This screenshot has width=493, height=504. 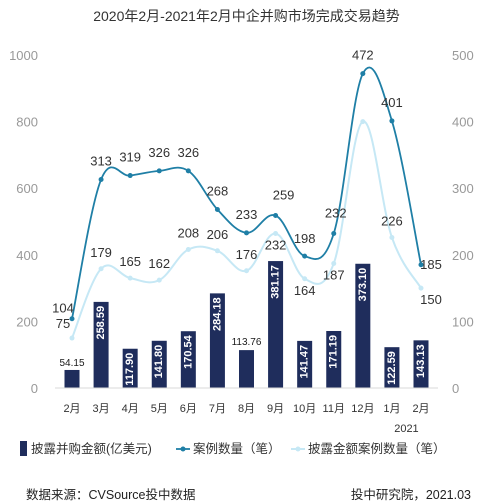 What do you see at coordinates (218, 191) in the screenshot?
I see `line-value-label: 268` at bounding box center [218, 191].